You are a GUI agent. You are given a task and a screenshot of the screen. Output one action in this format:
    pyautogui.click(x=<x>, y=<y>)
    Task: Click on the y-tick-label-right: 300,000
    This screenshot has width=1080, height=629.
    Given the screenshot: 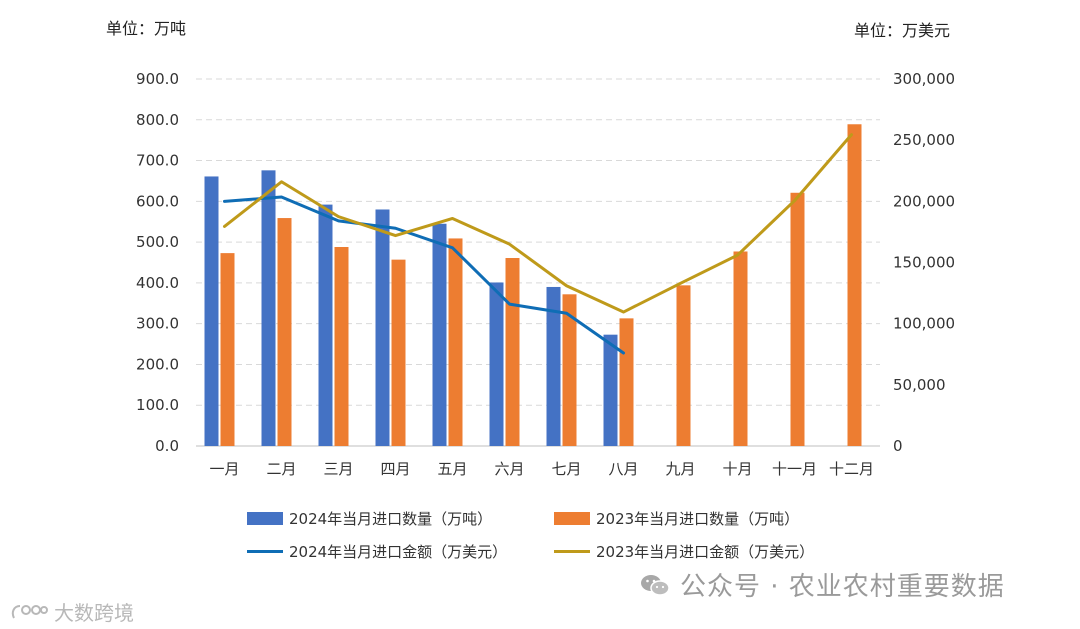 What is the action you would take?
    pyautogui.click(x=924, y=79)
    